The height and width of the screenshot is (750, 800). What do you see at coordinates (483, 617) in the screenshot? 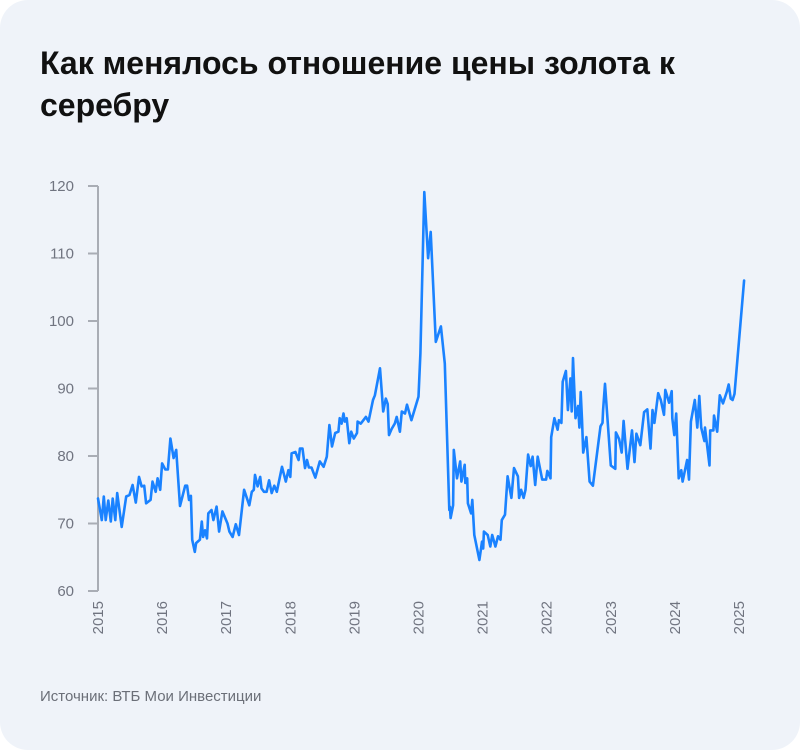
I see `x-tick-label: 2021` at bounding box center [483, 617].